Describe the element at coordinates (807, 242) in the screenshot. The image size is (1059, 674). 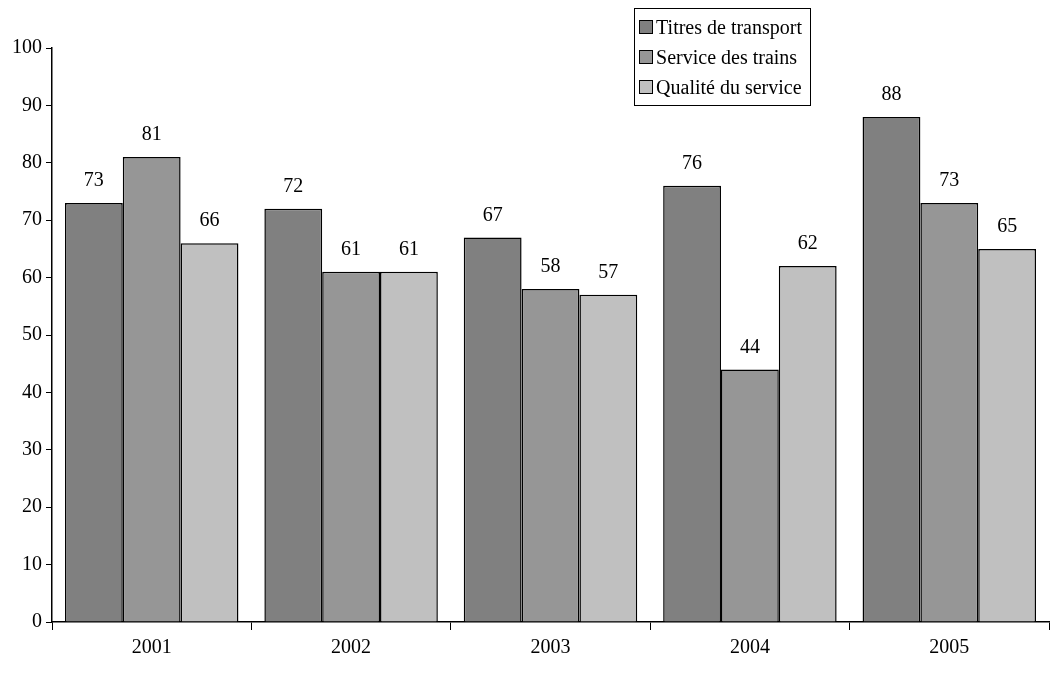
I see `data-label: 62` at that location.